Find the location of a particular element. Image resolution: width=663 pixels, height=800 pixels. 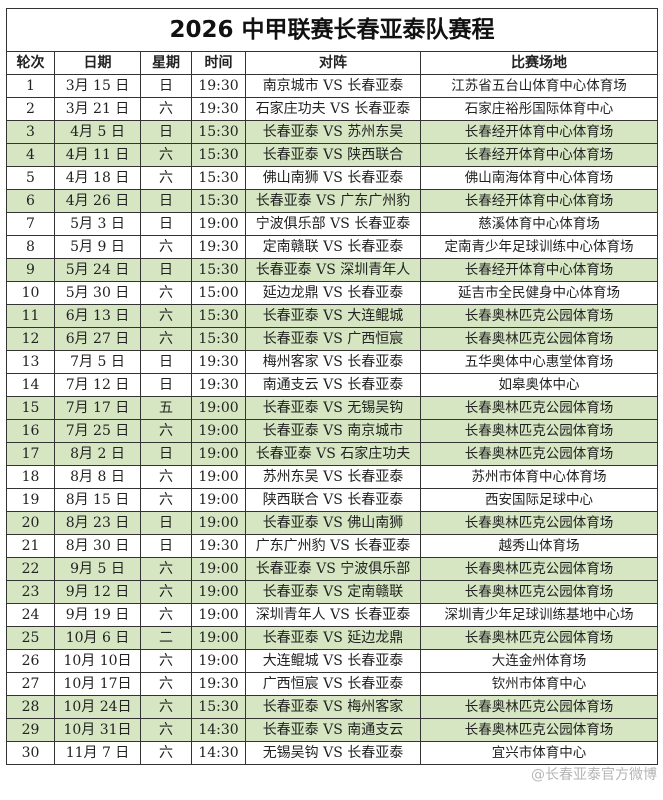

table-row: 26 10月 10日六 19:00 大连鲲城 VS 长春亚泰 大连金州体育场 is located at coordinates (332, 661).